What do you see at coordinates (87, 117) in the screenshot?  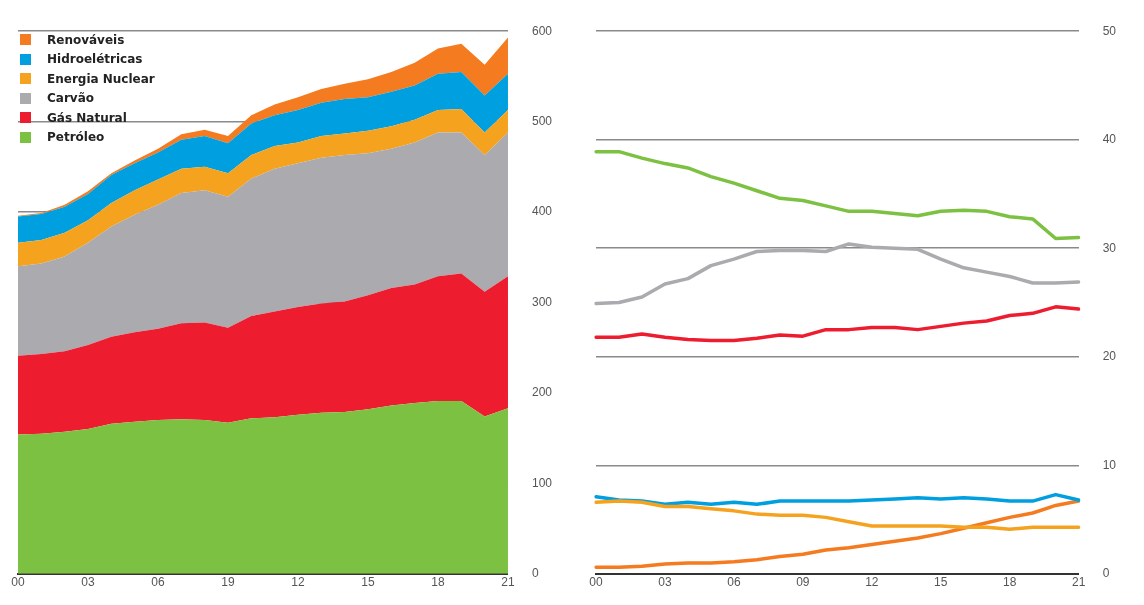 I see `legend-label: Gás Natural` at bounding box center [87, 117].